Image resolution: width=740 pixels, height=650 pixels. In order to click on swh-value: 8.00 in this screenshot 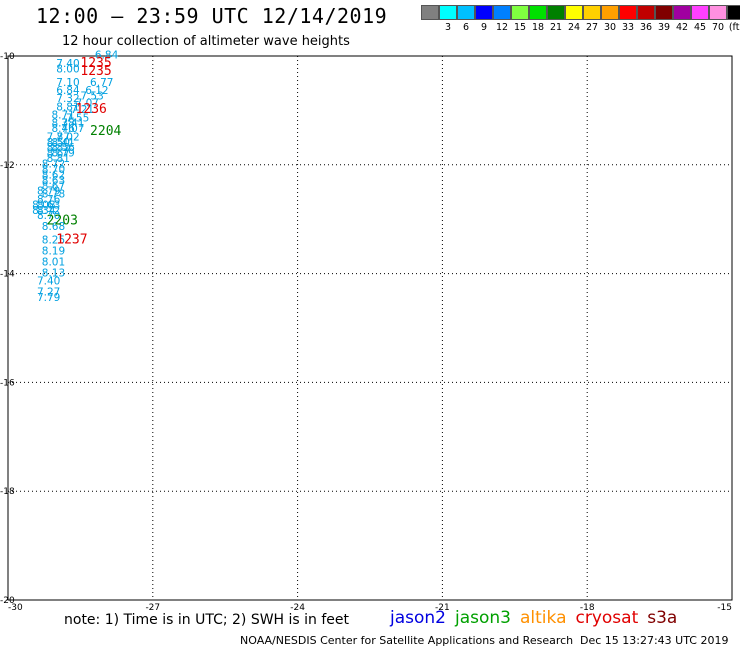, I will do `click(67, 69)`.